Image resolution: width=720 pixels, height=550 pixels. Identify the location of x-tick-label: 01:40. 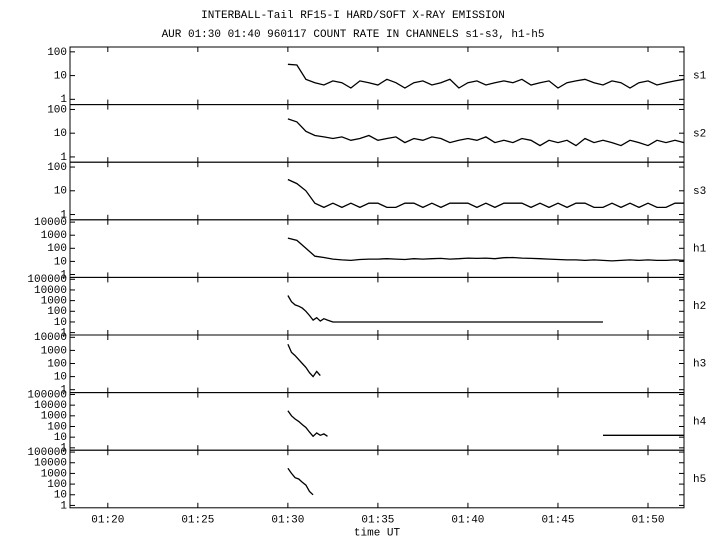
(467, 521).